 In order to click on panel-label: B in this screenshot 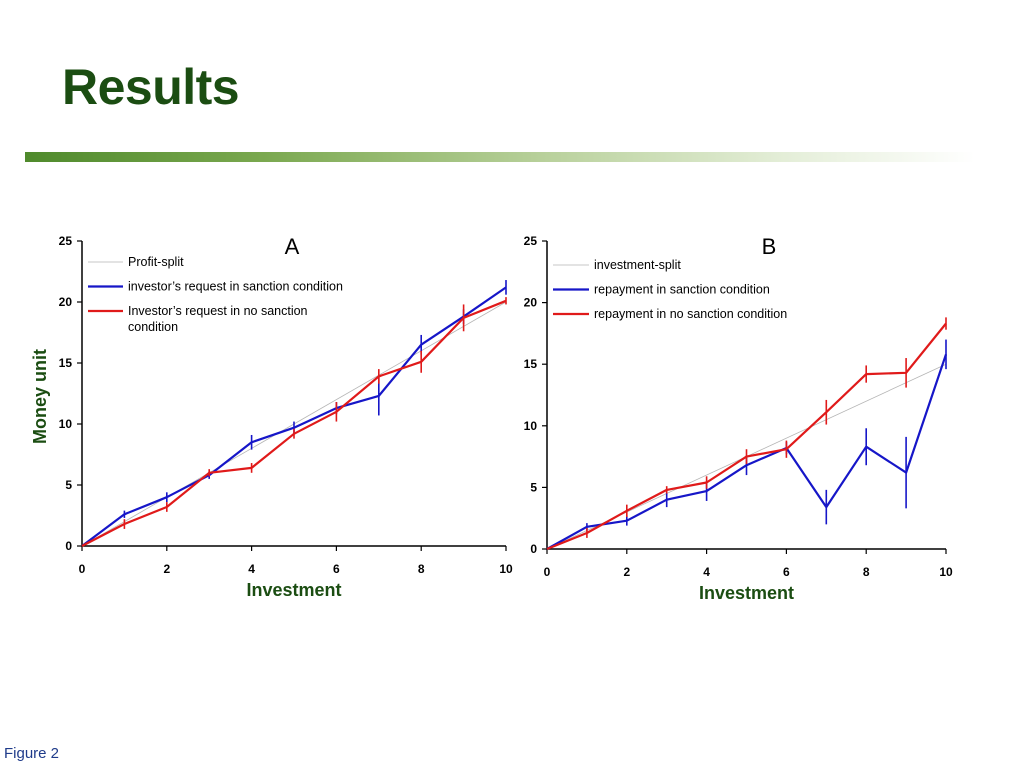, I will do `click(769, 246)`.